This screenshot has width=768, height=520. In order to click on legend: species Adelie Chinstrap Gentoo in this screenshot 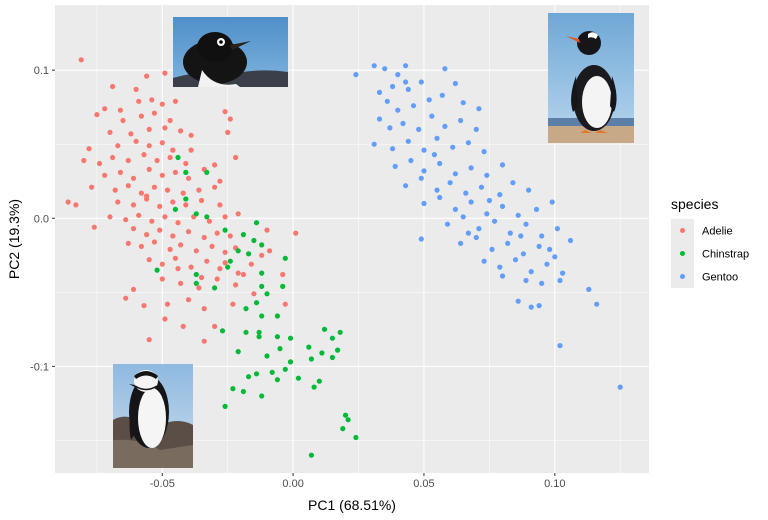, I will do `click(710, 242)`.